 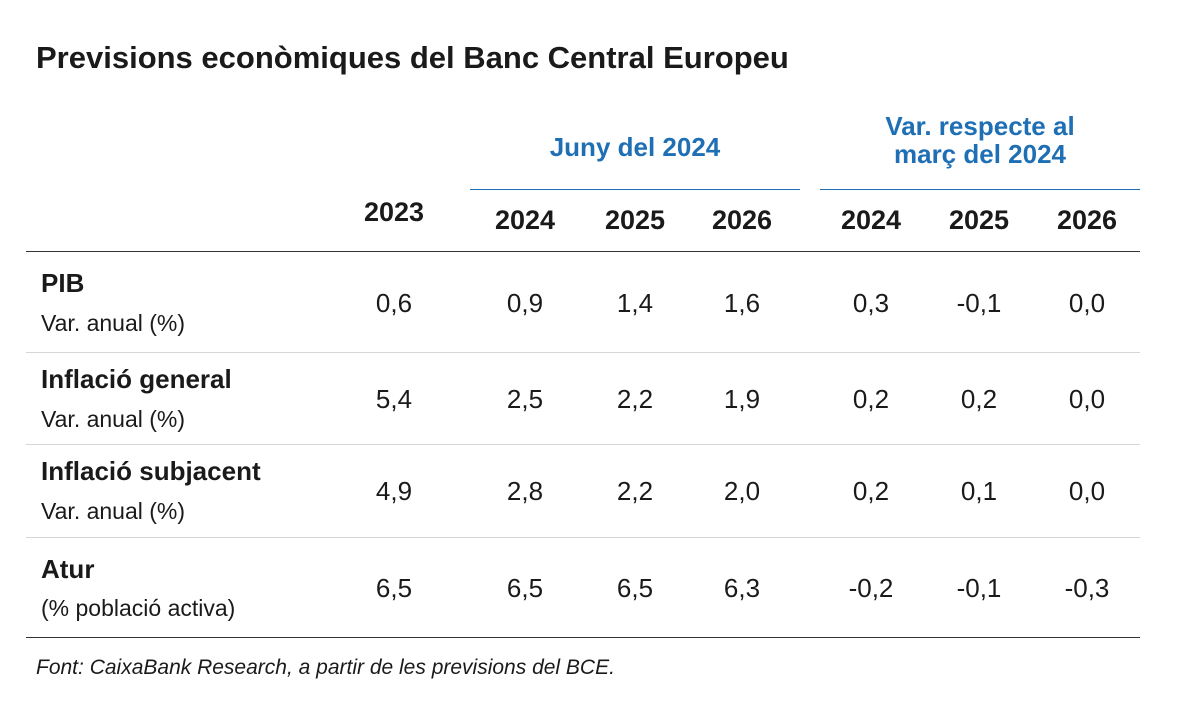 What do you see at coordinates (394, 491) in the screenshot?
I see `cell-core-inflation-2023: 4,9` at bounding box center [394, 491].